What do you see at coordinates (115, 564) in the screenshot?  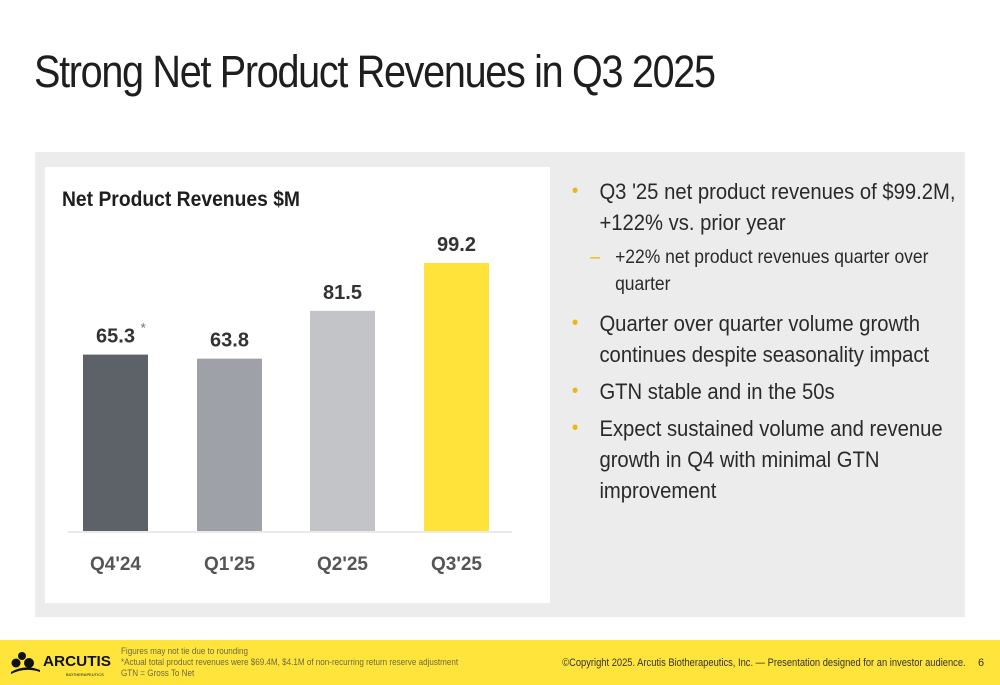 I see `x-tick-label: Q4'24` at bounding box center [115, 564].